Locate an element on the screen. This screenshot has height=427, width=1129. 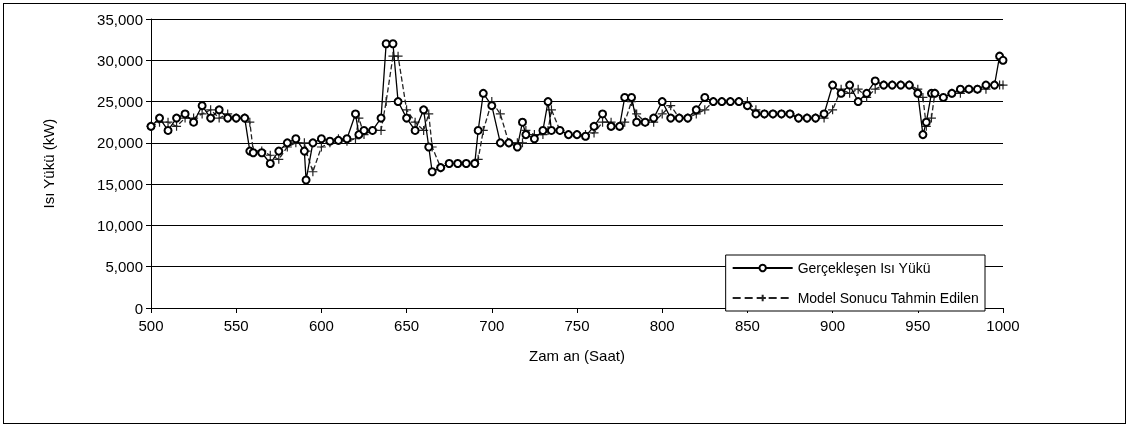
x-tick-label: 600 is located at coordinates (321, 325).